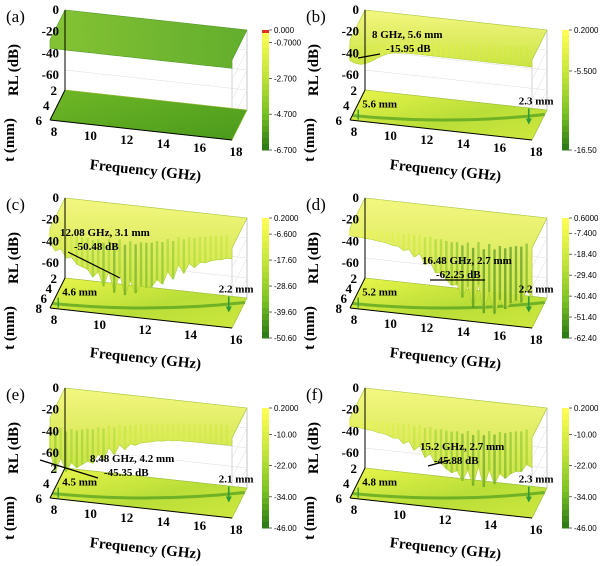  I want to click on z-tick-label: -60, so click(350, 262).